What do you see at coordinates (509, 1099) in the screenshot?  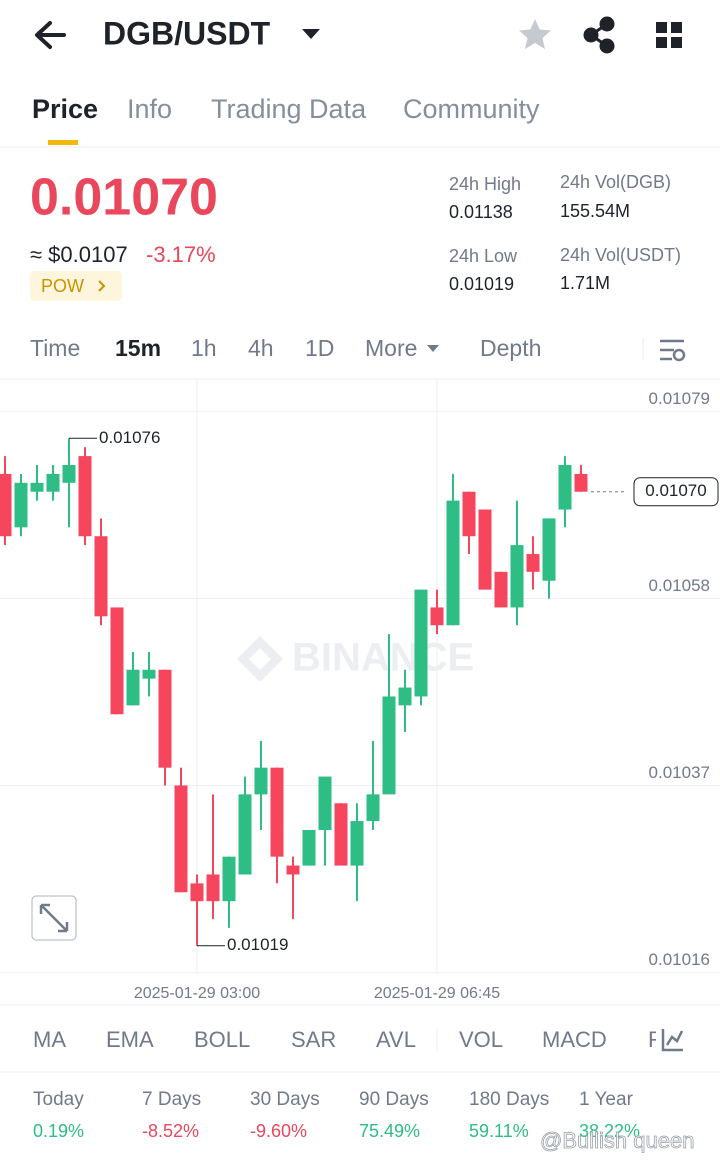 I see `period-label: 180 Days` at bounding box center [509, 1099].